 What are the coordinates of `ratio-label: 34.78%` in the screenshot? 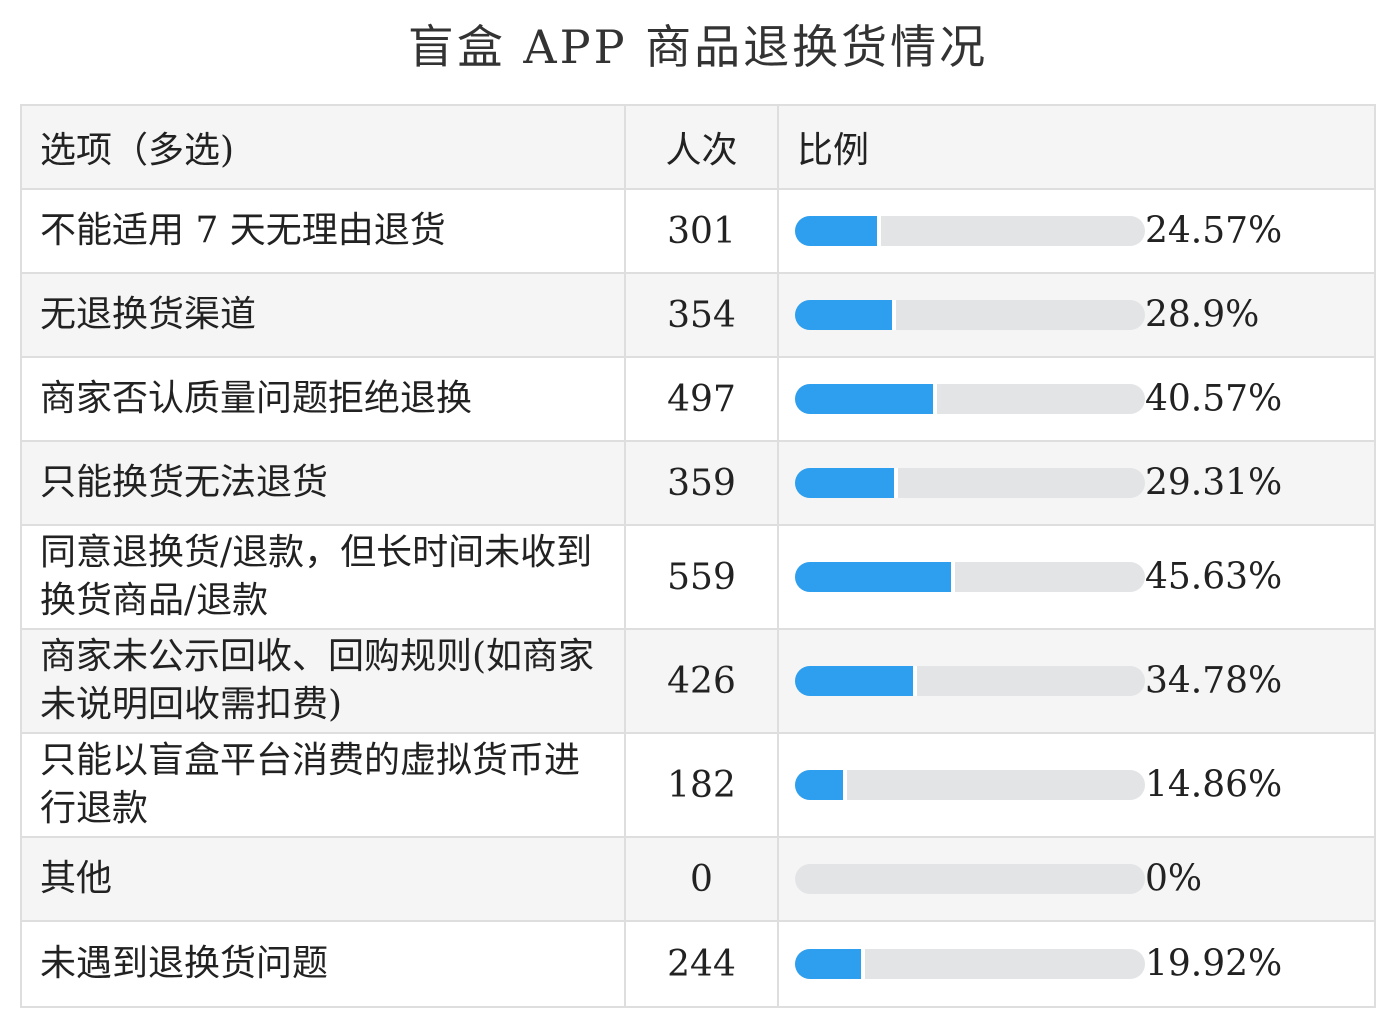 It's located at (1214, 681).